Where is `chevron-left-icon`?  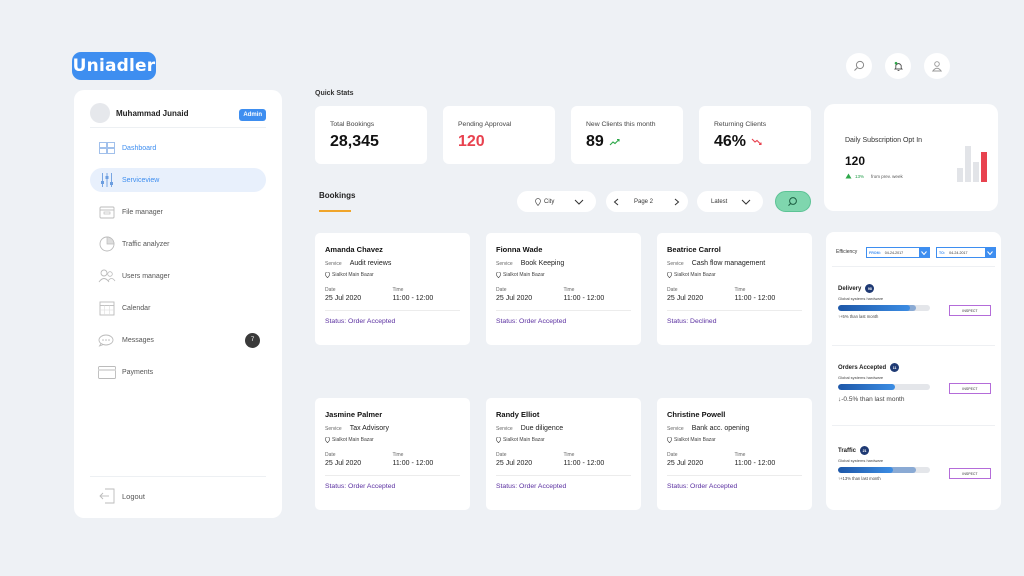 chevron-left-icon is located at coordinates (616, 202).